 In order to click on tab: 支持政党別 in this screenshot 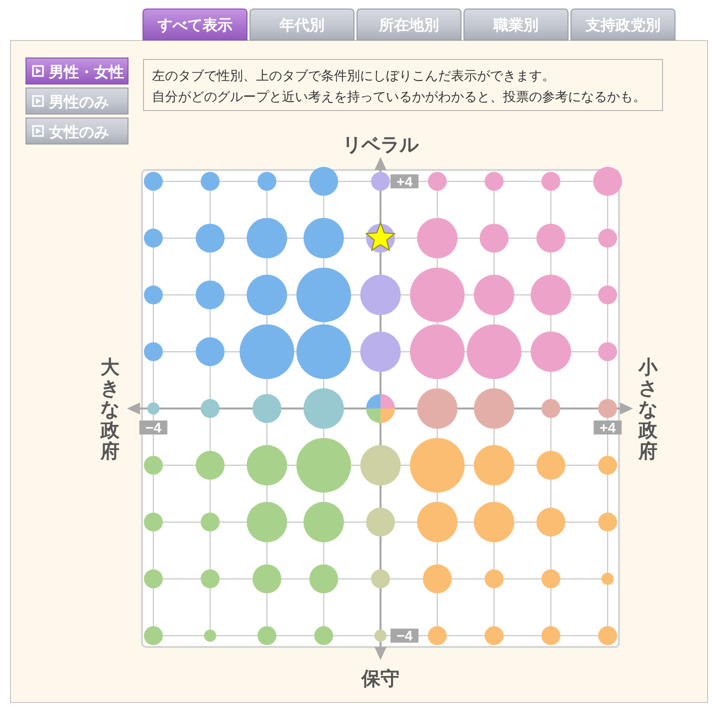, I will do `click(623, 24)`.